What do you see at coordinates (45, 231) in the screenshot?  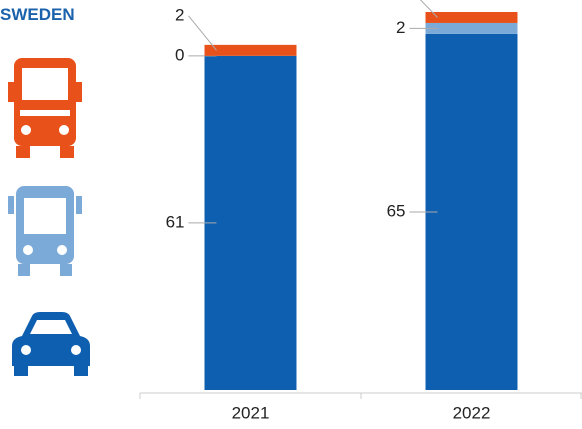 I see `bus-icon` at bounding box center [45, 231].